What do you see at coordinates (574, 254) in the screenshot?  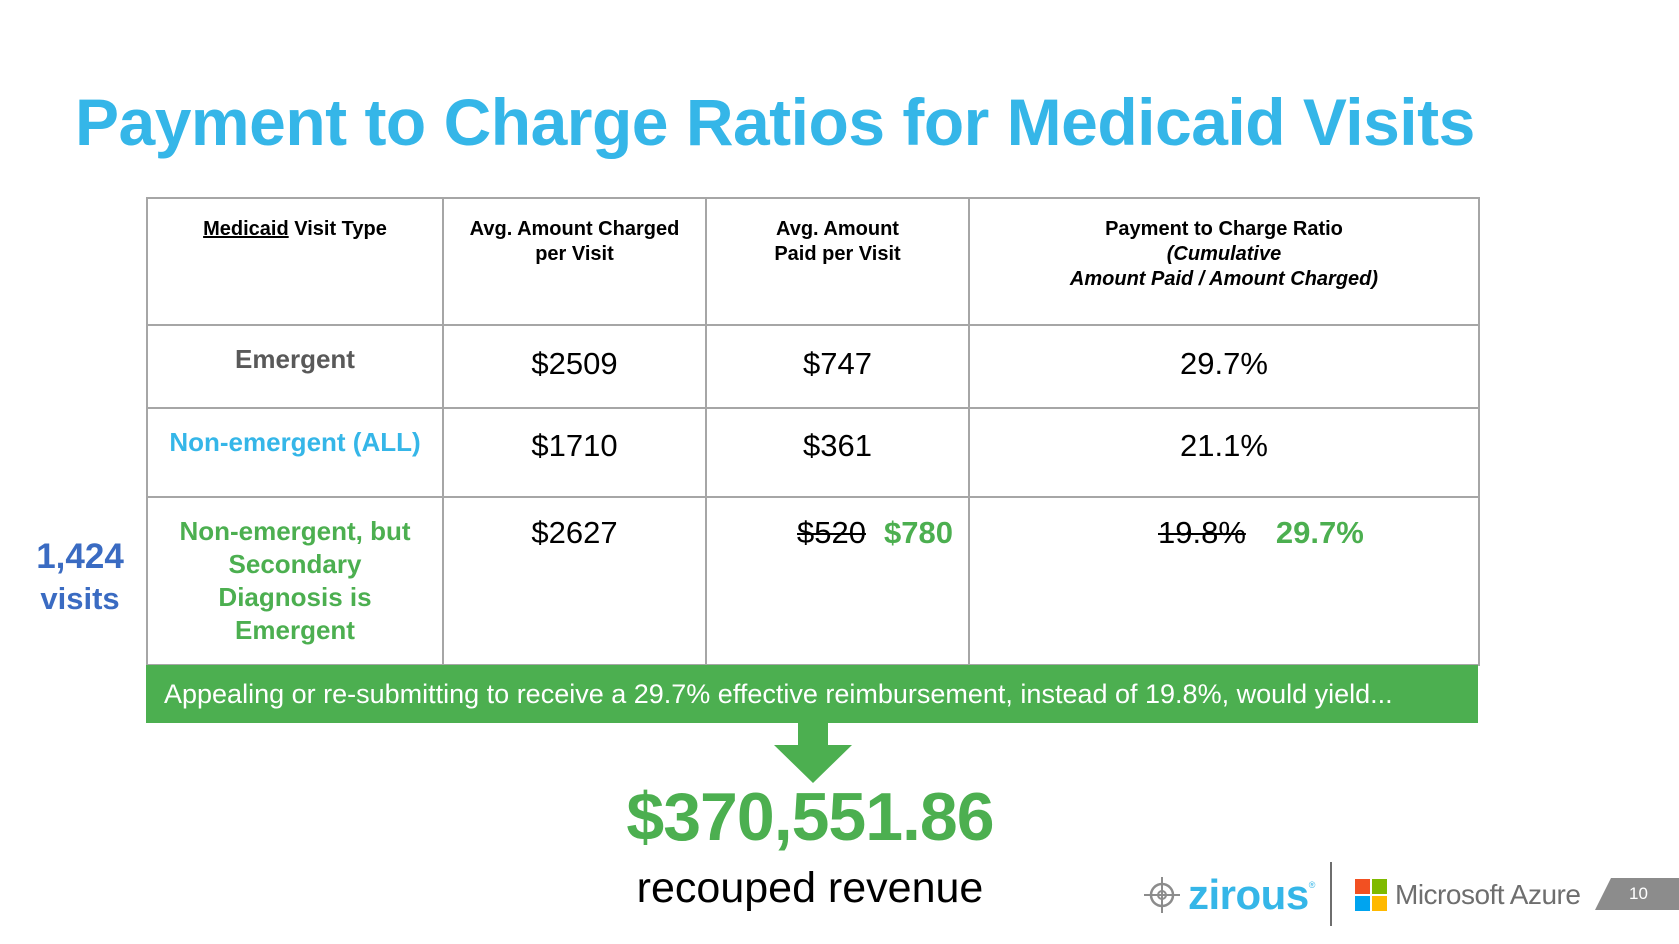 I see `header-charged-line2: per Visit` at bounding box center [574, 254].